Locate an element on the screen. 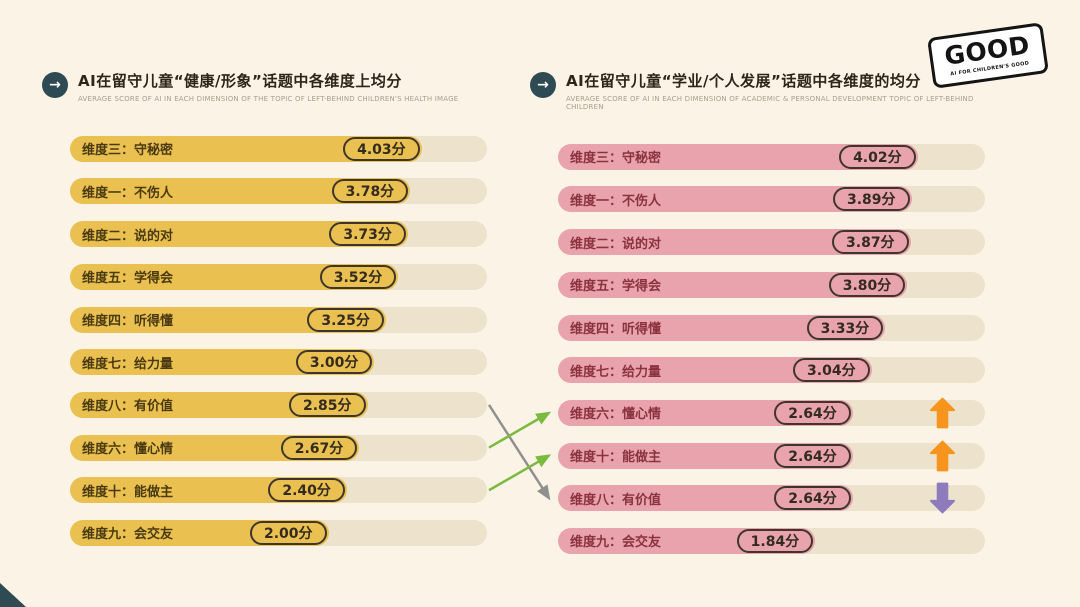 The width and height of the screenshot is (1080, 607). bar: 维度三：守秘密 4.03分 is located at coordinates (246, 148).